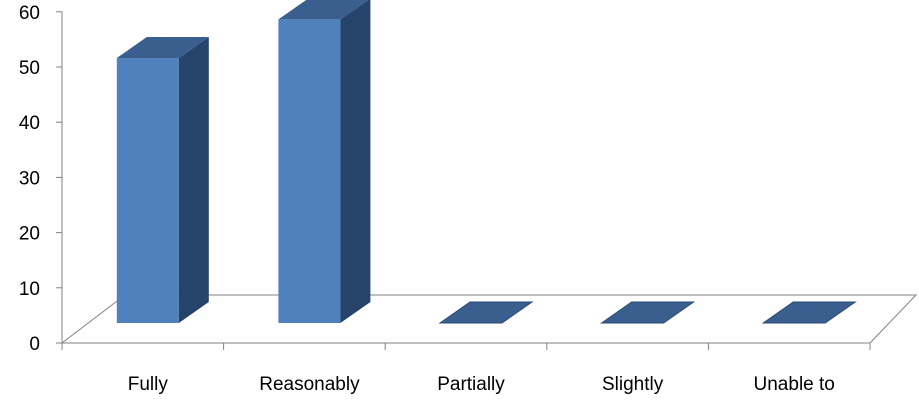 The image size is (919, 402). I want to click on x-category-label: Reasonably, so click(309, 384).